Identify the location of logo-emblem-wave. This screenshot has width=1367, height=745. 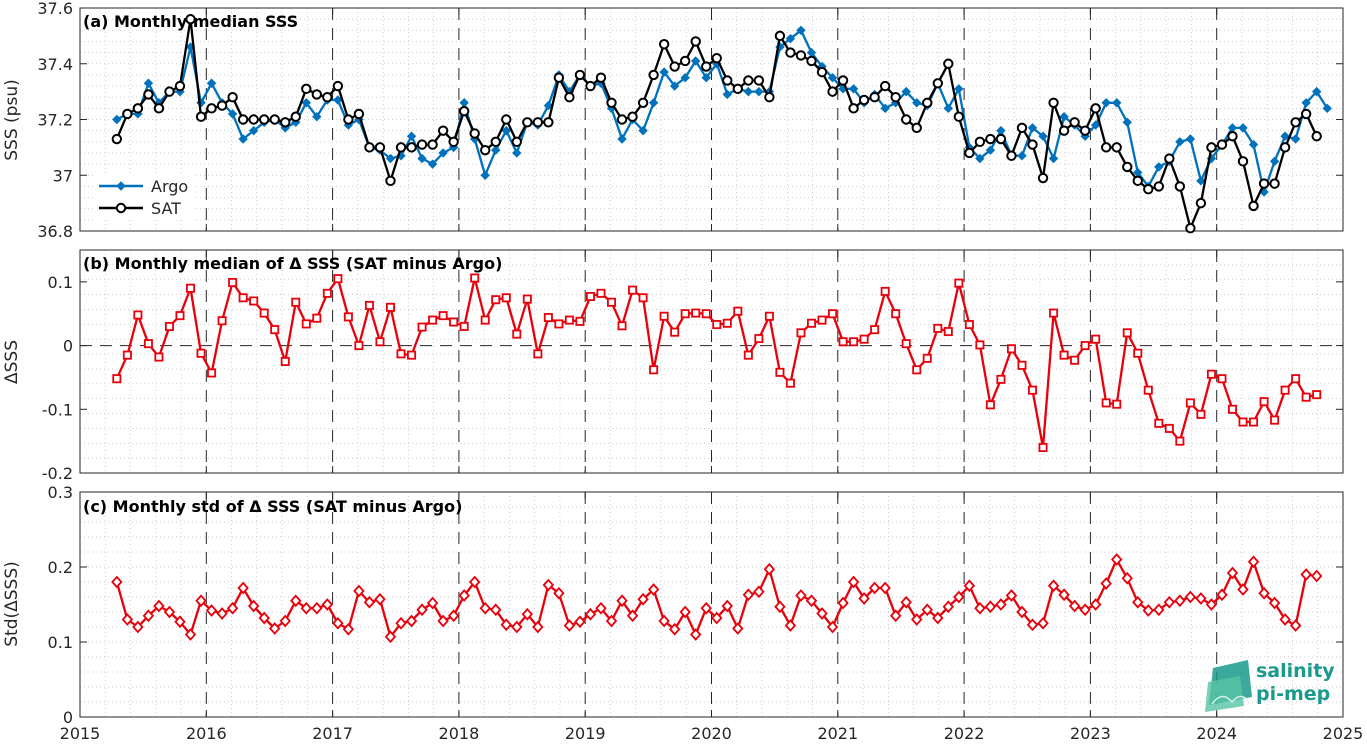
(1230, 700).